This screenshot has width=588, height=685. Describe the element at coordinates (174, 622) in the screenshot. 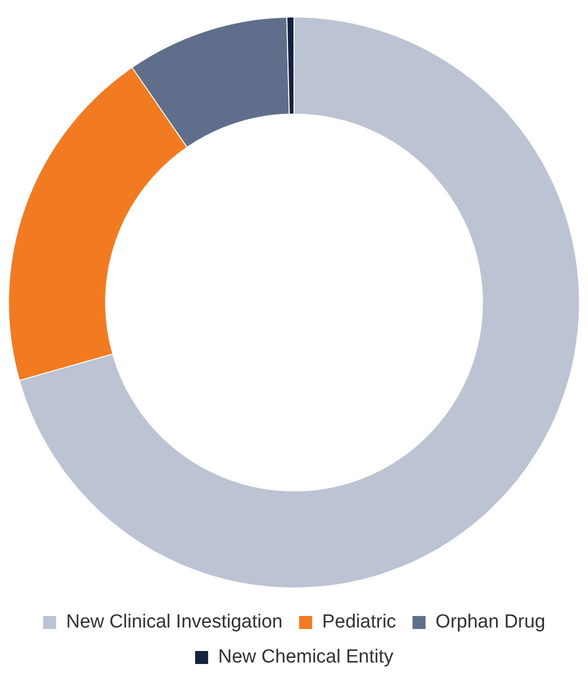

I see `legend-label: New Clinical Investigation` at that location.